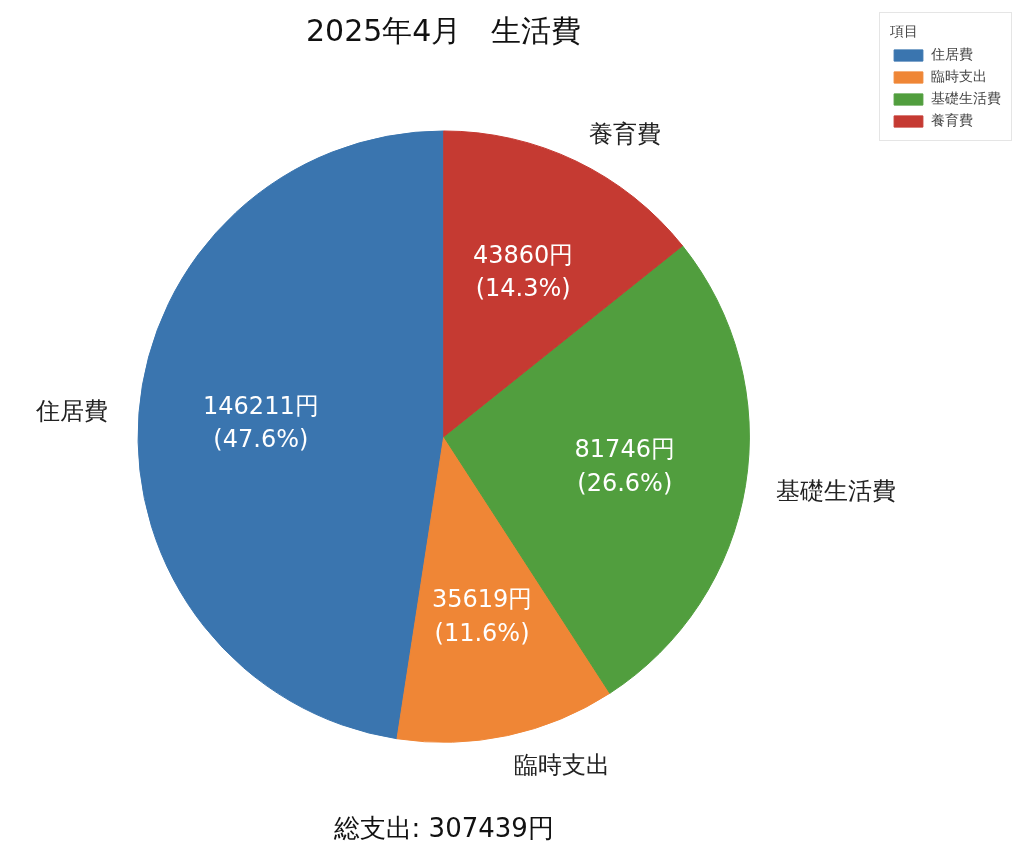 The image size is (1024, 861). I want to click on data-label: 43860円 (14.3%), so click(523, 271).